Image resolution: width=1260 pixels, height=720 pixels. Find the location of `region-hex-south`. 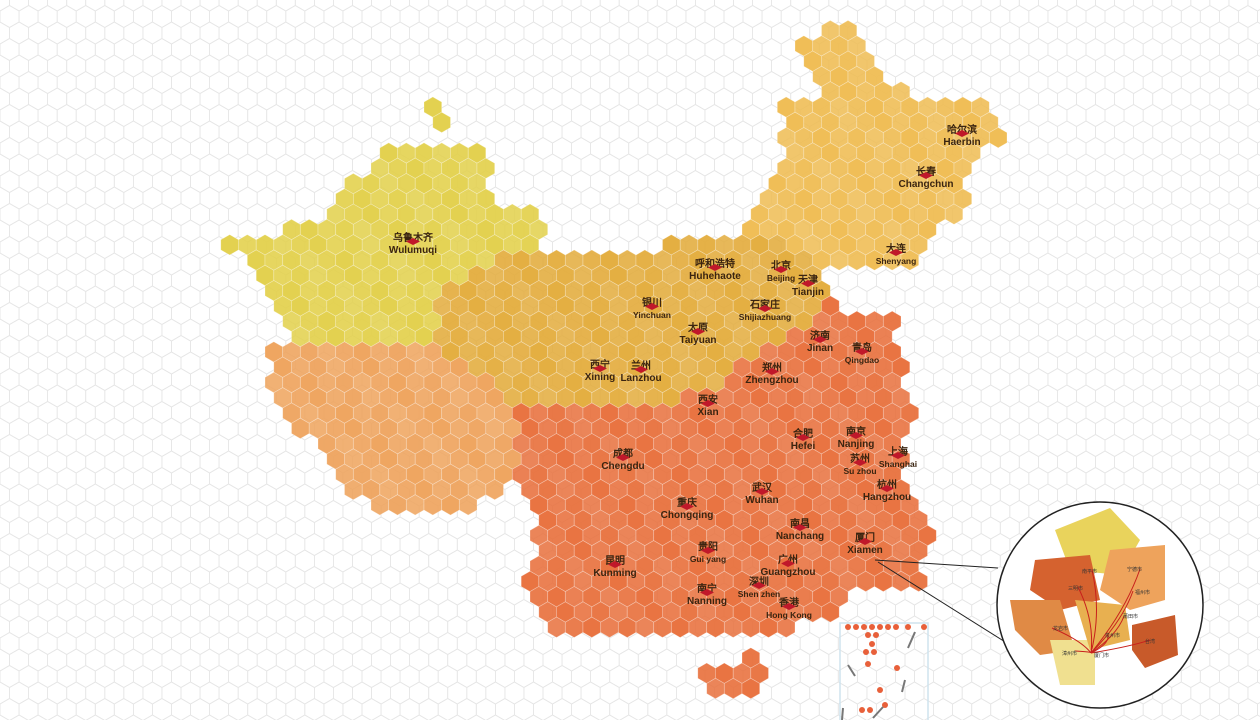

region-hex-south is located at coordinates (830, 612).